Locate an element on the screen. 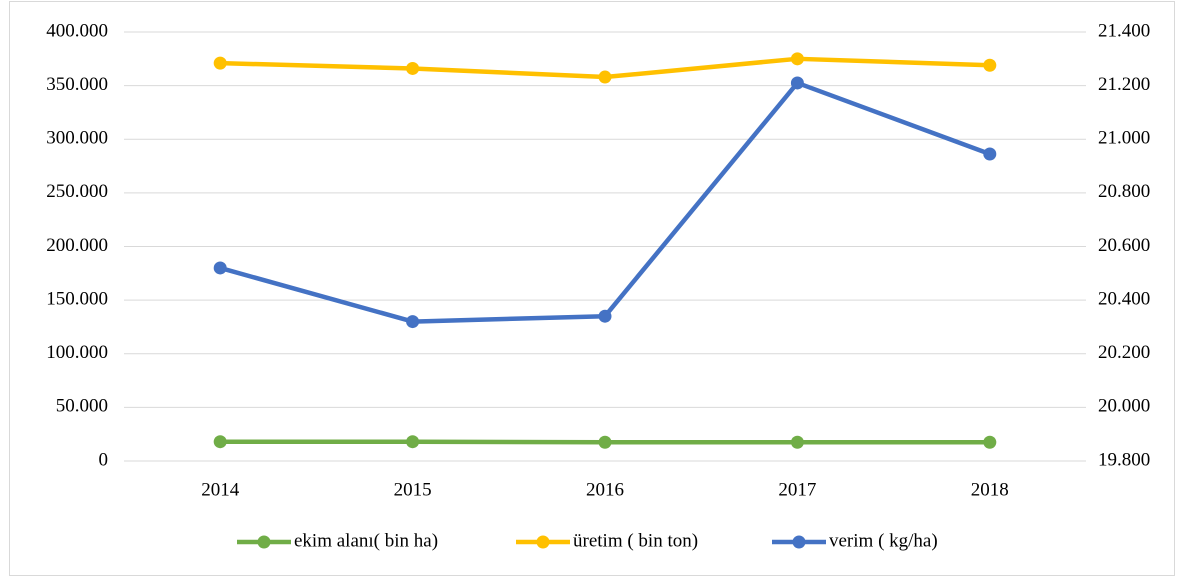 The width and height of the screenshot is (1185, 577). y2-tick-label: 20.400 is located at coordinates (1124, 298).